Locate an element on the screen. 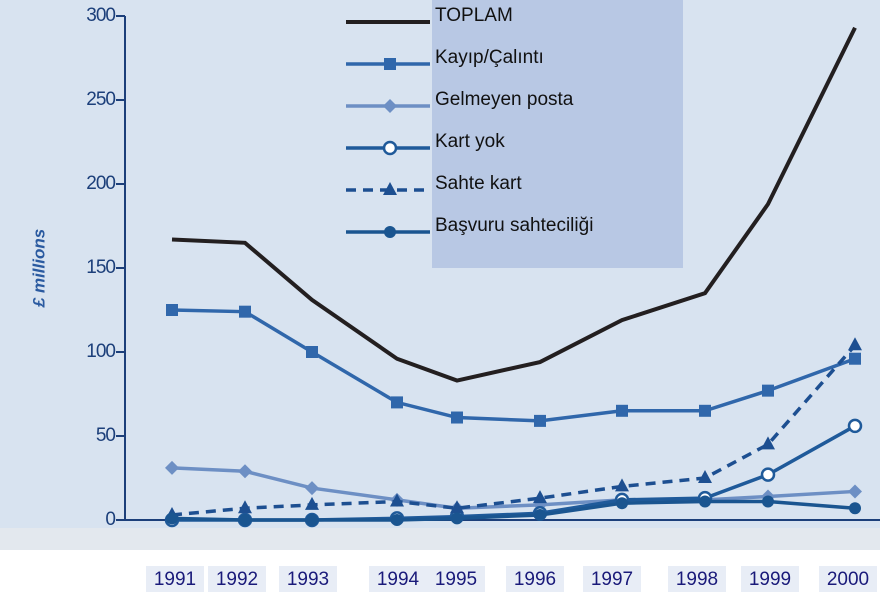  x-tick-label: 1997 is located at coordinates (612, 579).